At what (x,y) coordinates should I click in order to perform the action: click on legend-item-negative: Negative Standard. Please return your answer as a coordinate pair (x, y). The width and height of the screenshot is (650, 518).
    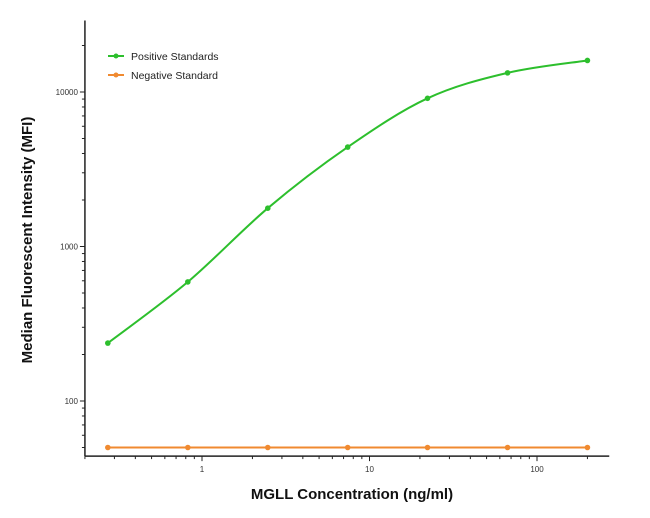
    Looking at the image, I should click on (163, 76).